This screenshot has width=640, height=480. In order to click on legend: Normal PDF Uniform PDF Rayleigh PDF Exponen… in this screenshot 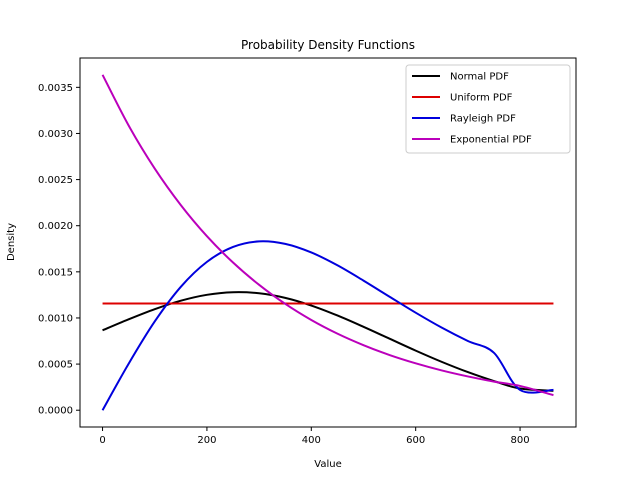, I will do `click(488, 109)`.